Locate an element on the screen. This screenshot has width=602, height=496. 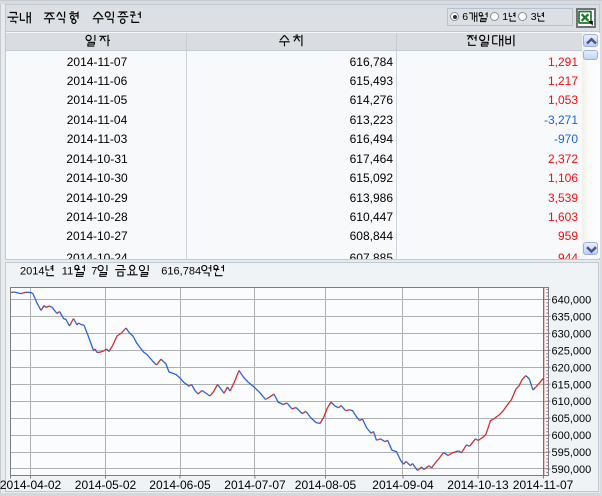
svg-text: 605,000 is located at coordinates (572, 419).